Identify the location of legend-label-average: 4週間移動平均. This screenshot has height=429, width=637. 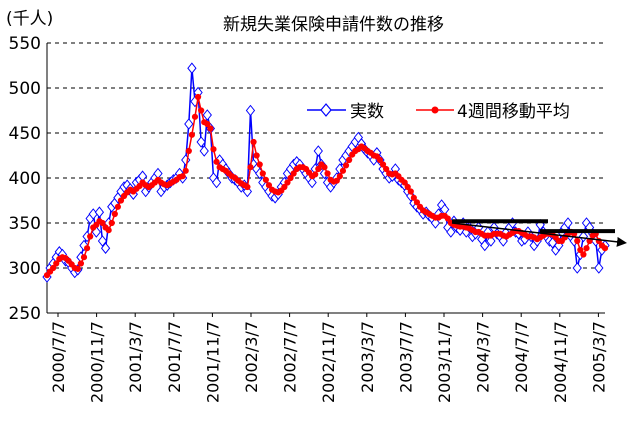
(513, 112).